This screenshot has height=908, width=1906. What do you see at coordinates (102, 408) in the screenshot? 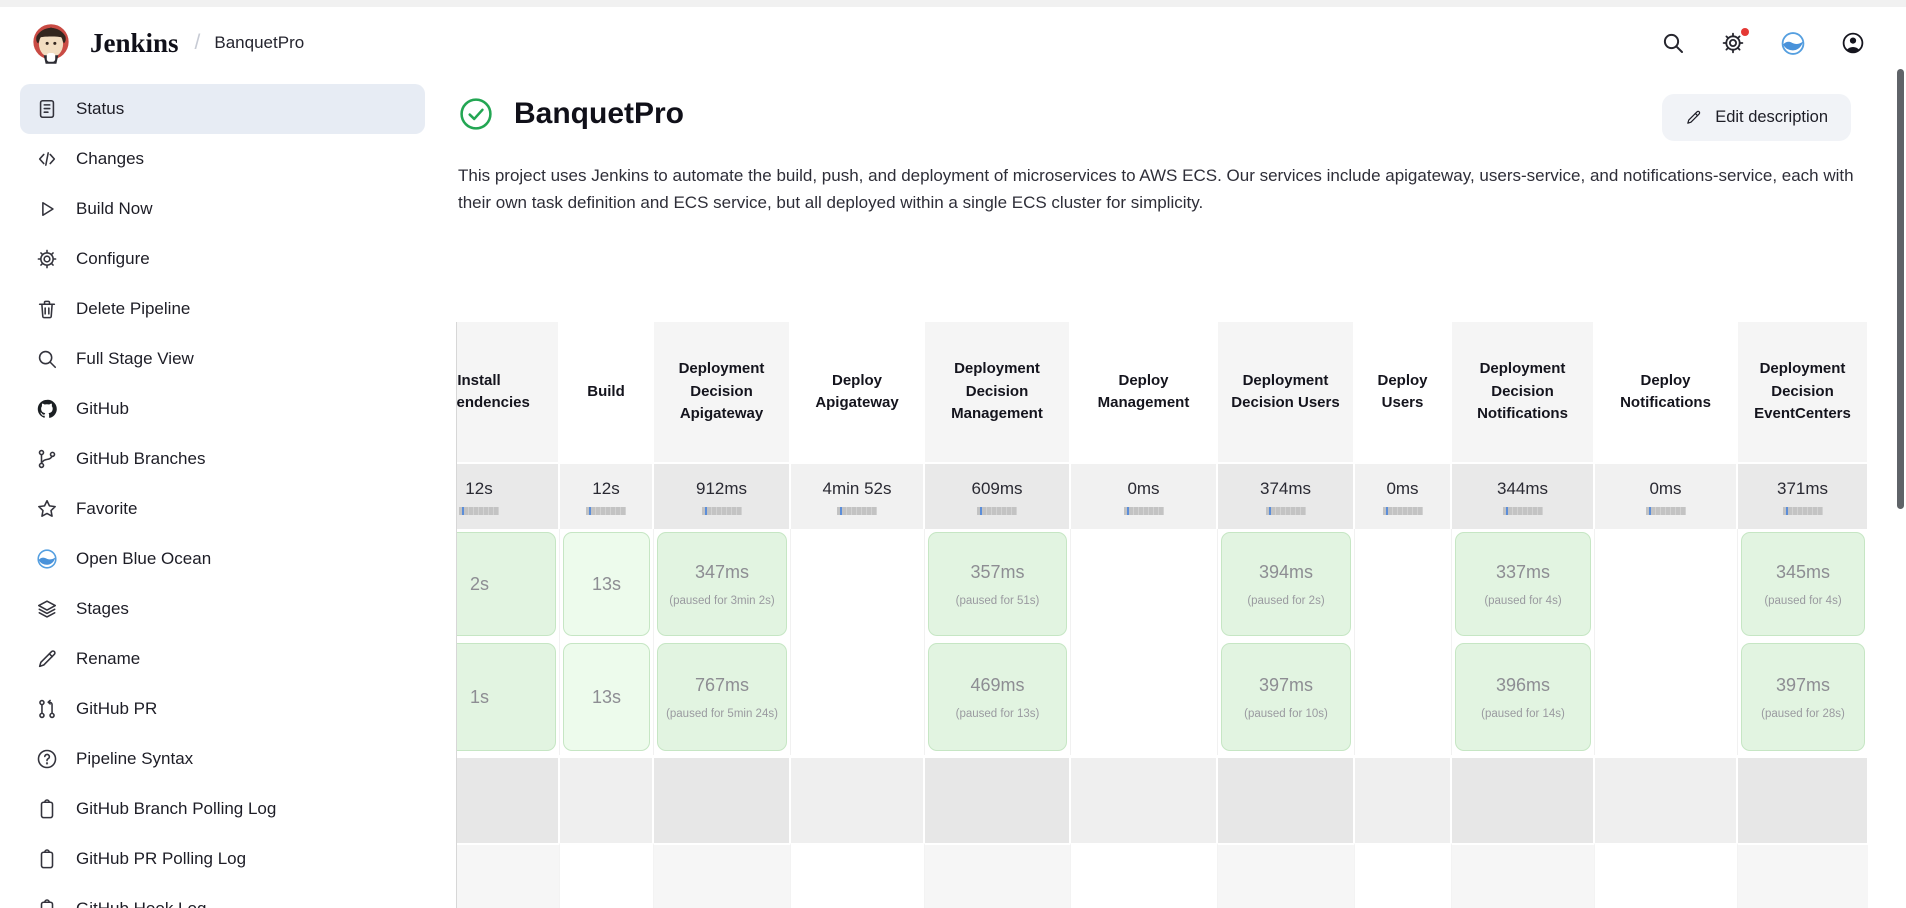
I see `sidebar-item-label: GitHub` at bounding box center [102, 408].